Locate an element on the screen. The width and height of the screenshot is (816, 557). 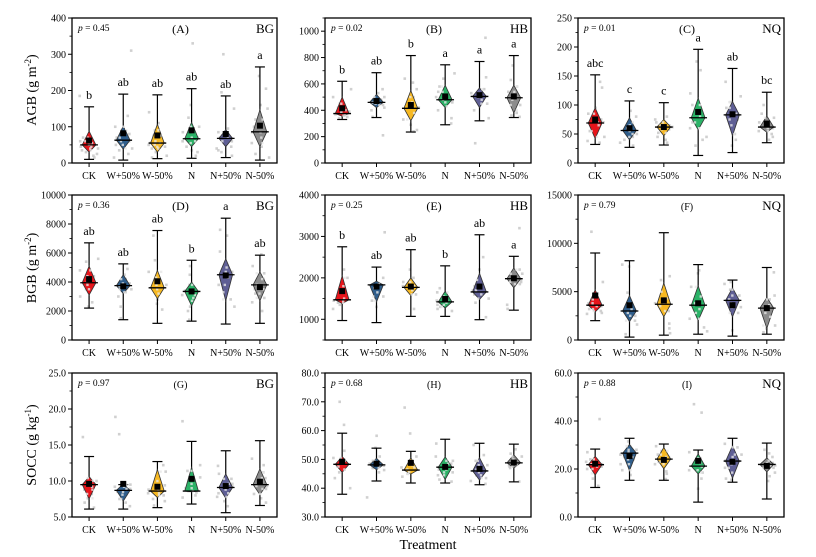
y-tick-label: 5.0 is located at coordinates (60, 518).